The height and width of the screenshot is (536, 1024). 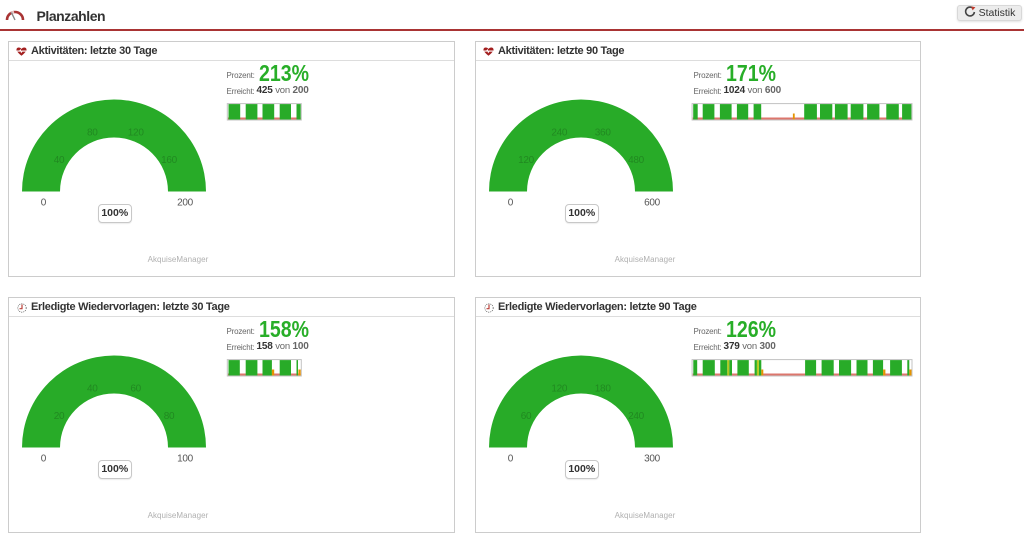 What do you see at coordinates (603, 132) in the screenshot?
I see `svg-text: 360` at bounding box center [603, 132].